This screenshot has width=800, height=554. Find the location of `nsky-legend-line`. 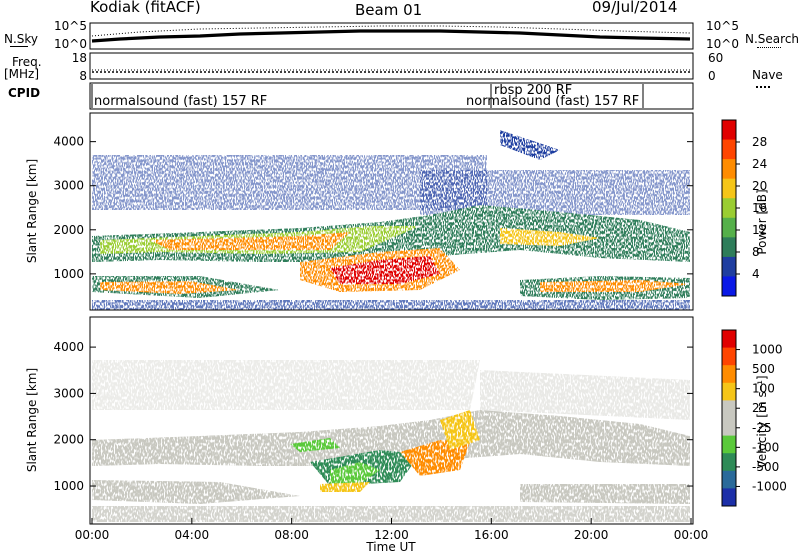

nsky-legend-line is located at coordinates (19, 46).